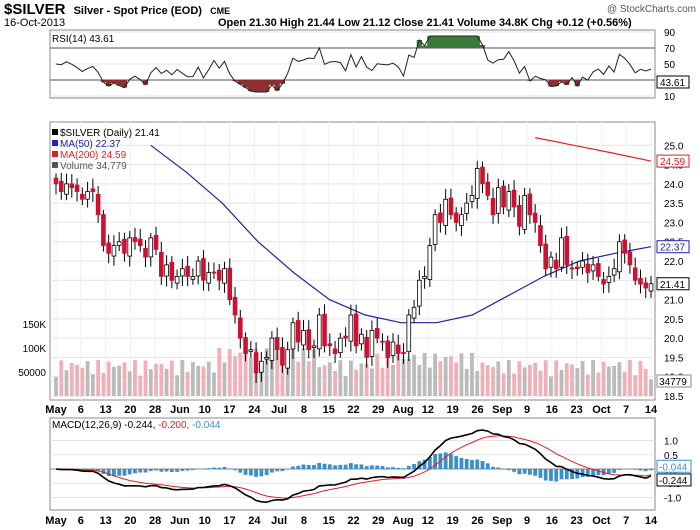 This screenshot has width=700, height=530. What do you see at coordinates (673, 247) in the screenshot?
I see `price-value-box: 22.37` at bounding box center [673, 247].